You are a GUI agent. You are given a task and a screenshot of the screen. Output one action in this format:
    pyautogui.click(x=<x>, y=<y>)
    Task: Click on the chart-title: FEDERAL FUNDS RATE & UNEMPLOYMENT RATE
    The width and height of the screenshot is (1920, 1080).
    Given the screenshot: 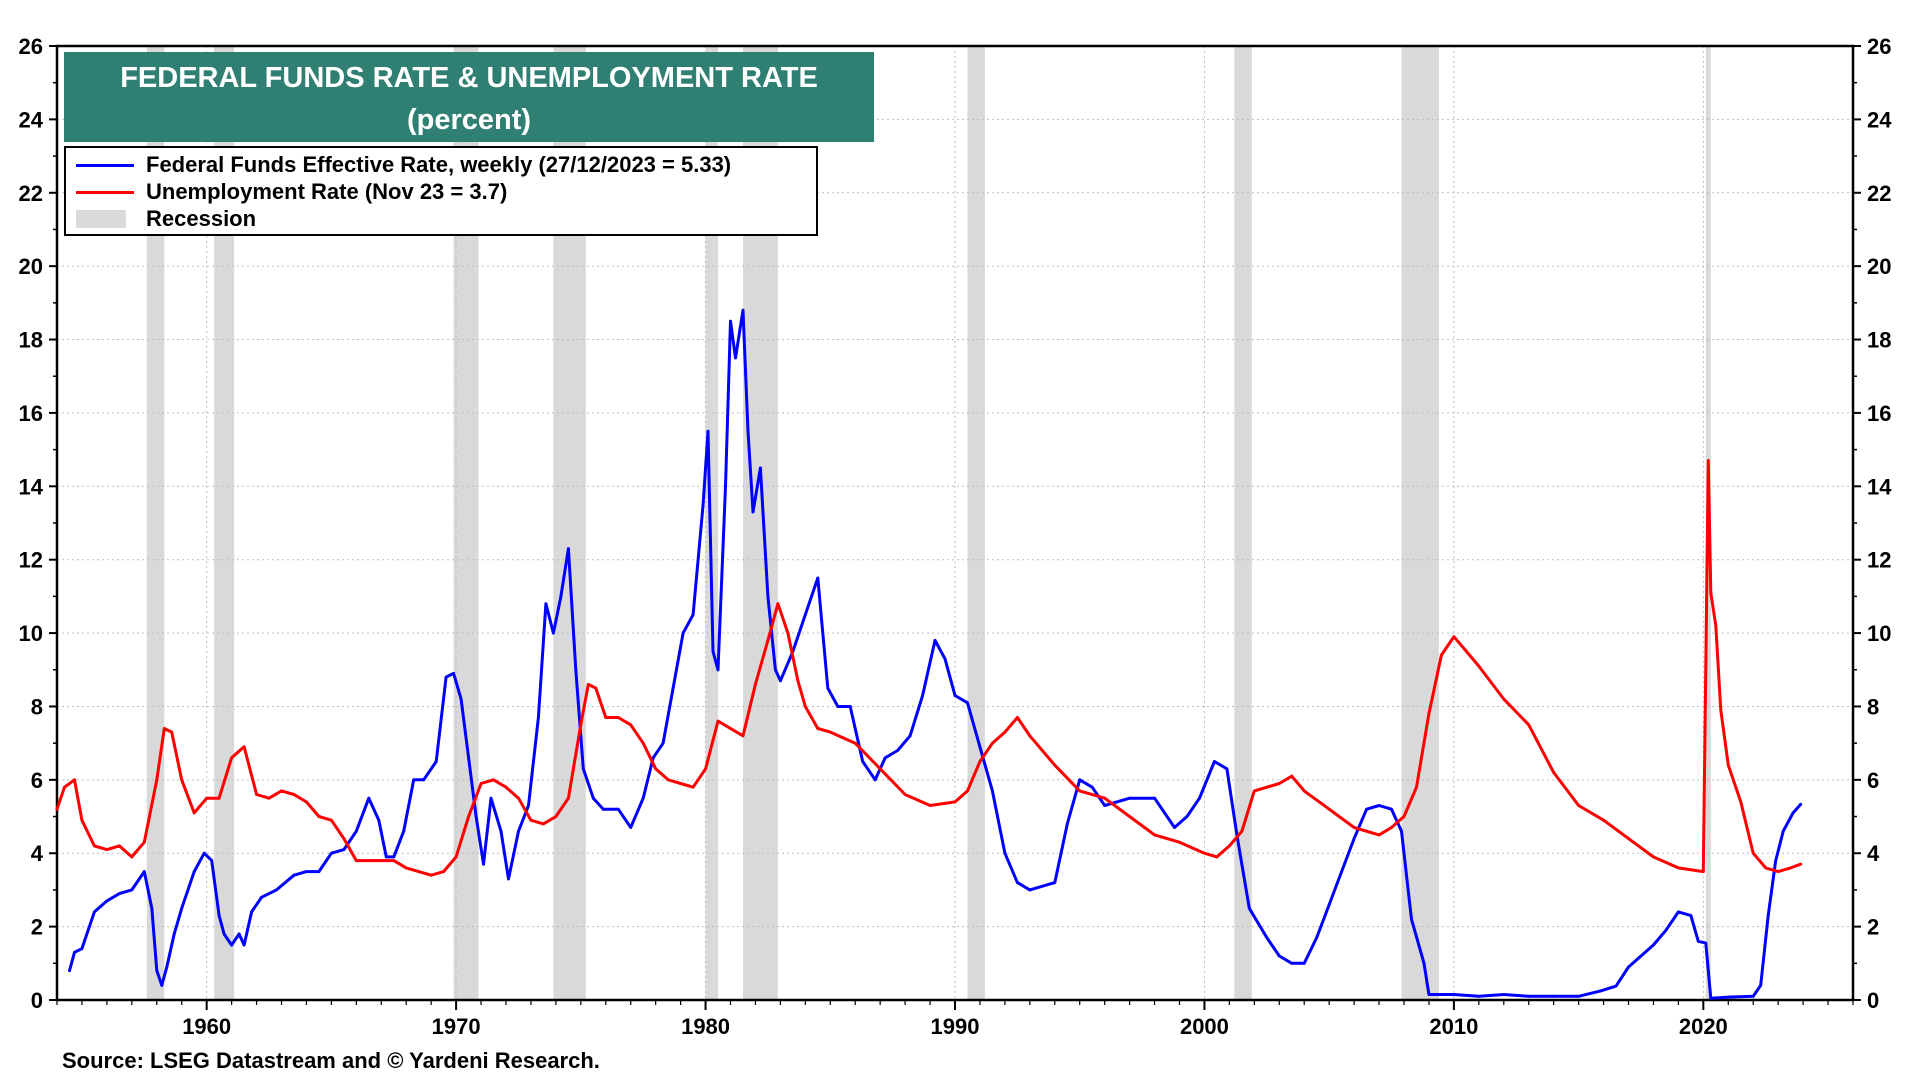 What is the action you would take?
    pyautogui.click(x=469, y=78)
    